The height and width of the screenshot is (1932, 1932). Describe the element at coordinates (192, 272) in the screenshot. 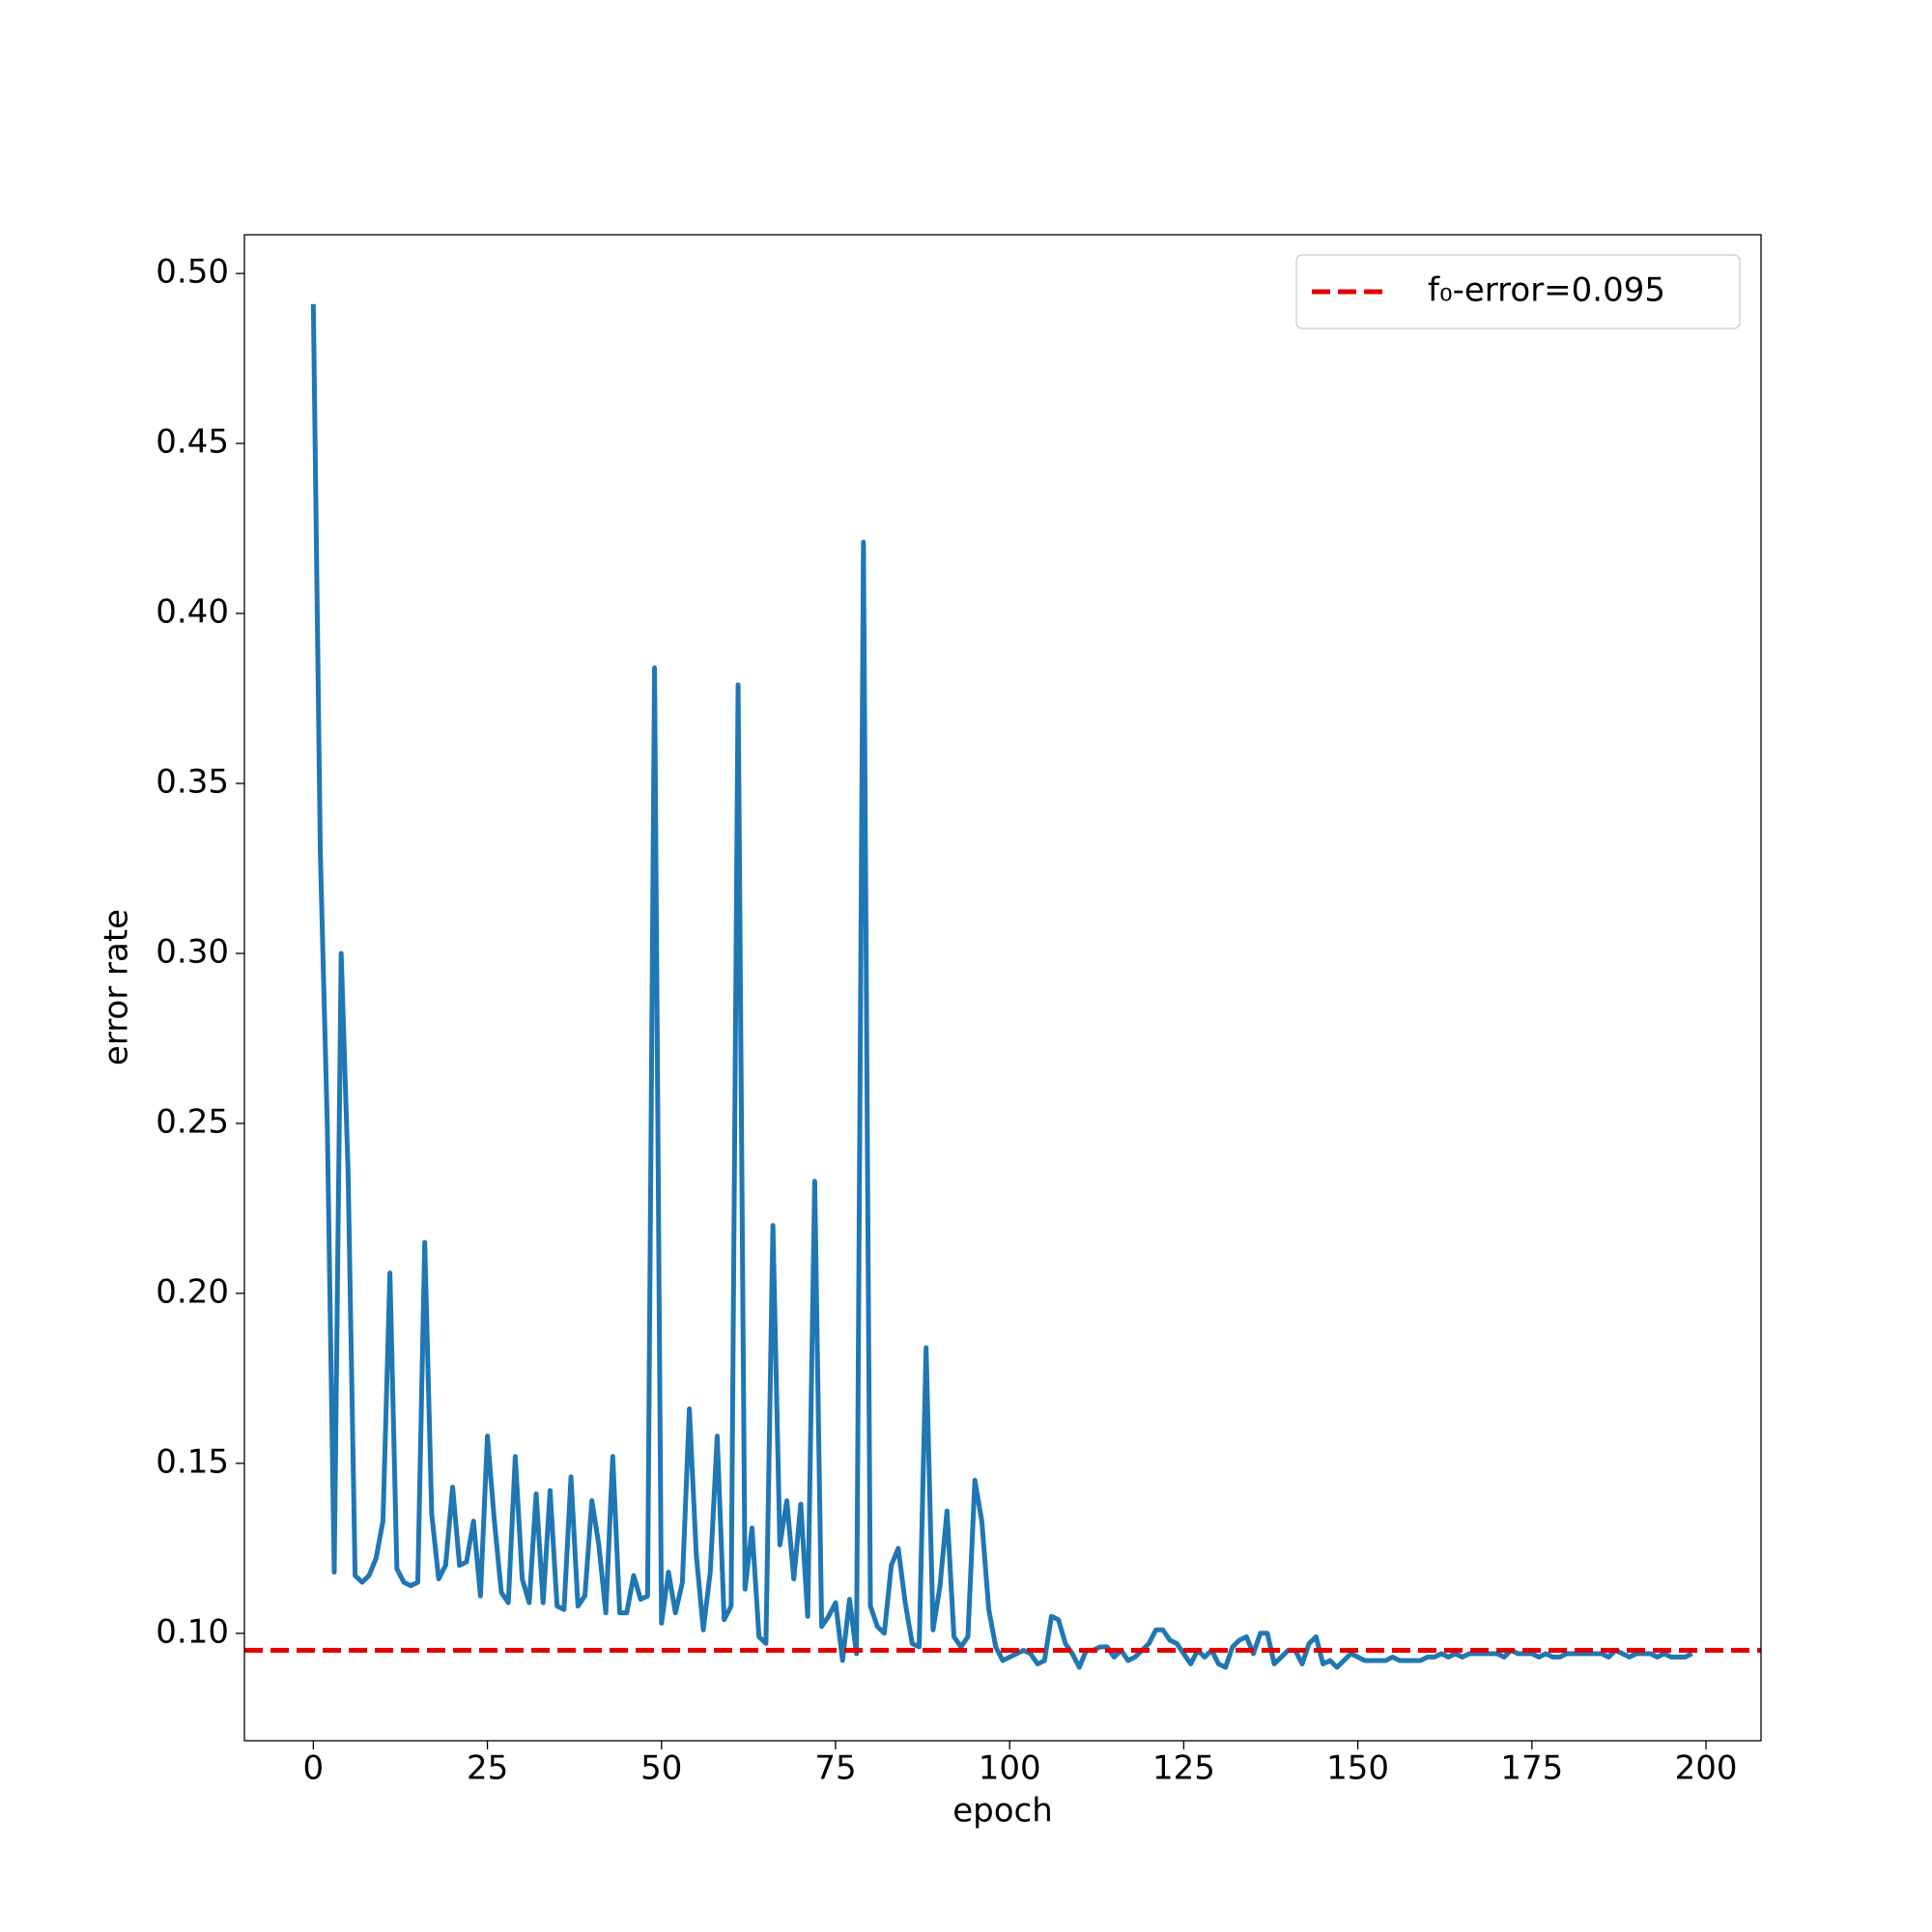

I see `y-tick-label: 0.50` at that location.